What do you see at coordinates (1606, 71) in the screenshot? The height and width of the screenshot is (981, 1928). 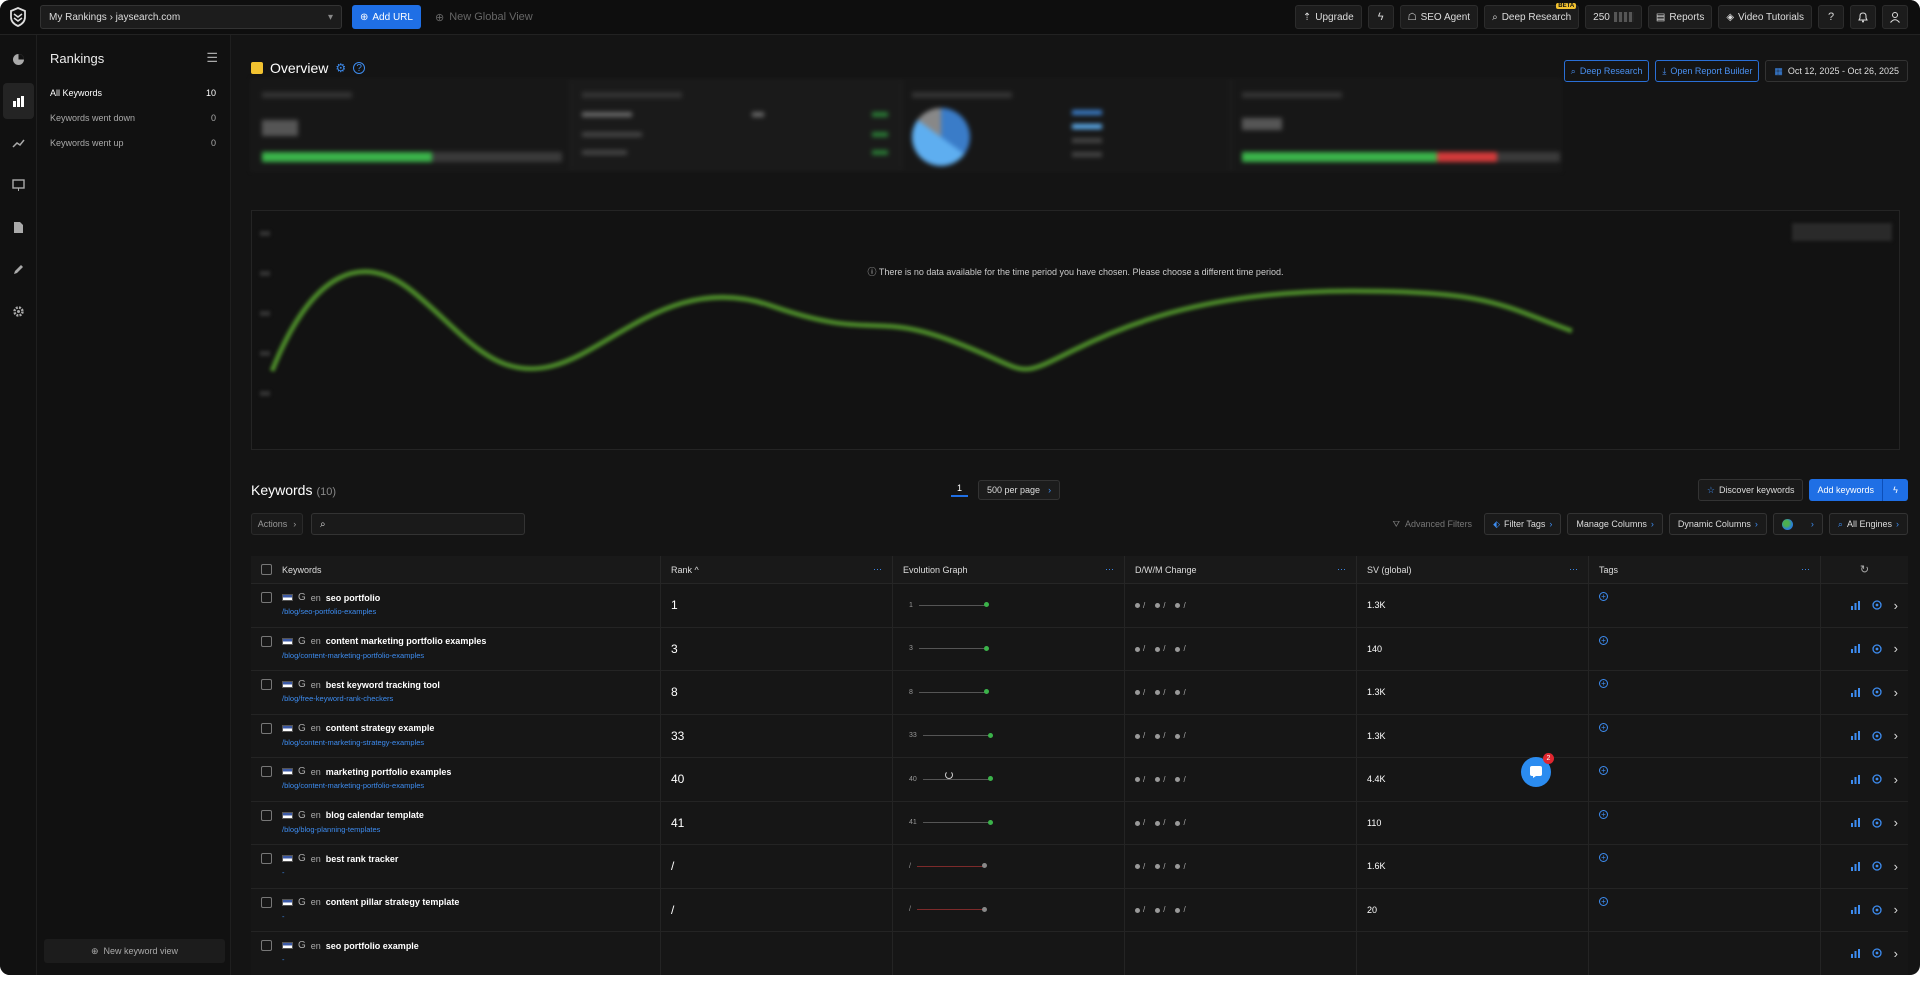 I see `deep-research-button: ⌕ Deep Research` at bounding box center [1606, 71].